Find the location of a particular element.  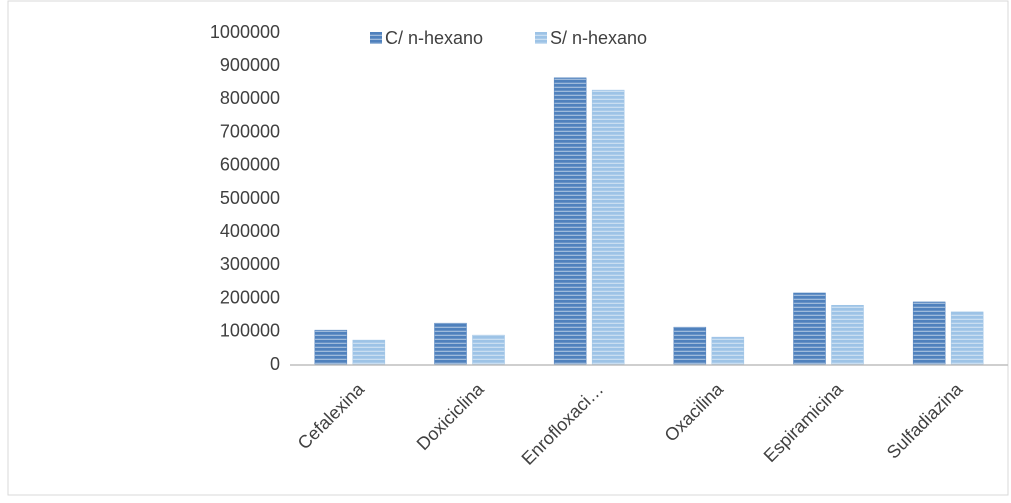

x-tick-label: Oxacilina is located at coordinates (694, 411).